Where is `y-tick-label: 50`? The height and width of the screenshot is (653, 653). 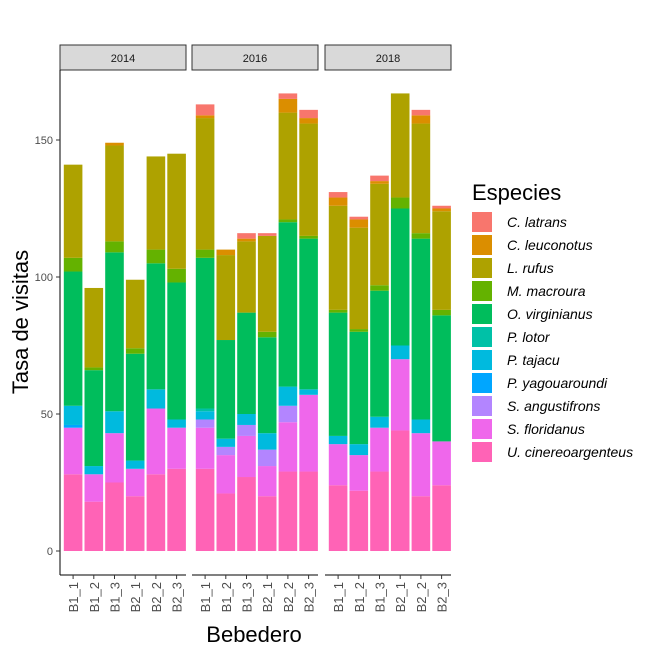
y-tick-label: 50 is located at coordinates (47, 415).